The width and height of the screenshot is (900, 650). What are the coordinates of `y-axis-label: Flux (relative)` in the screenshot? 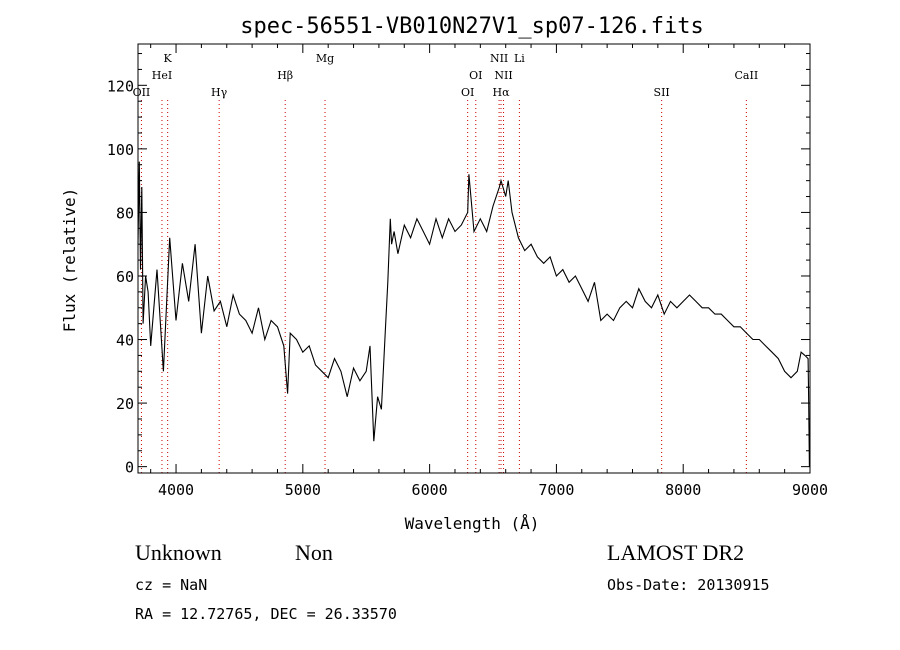 It's located at (69, 260).